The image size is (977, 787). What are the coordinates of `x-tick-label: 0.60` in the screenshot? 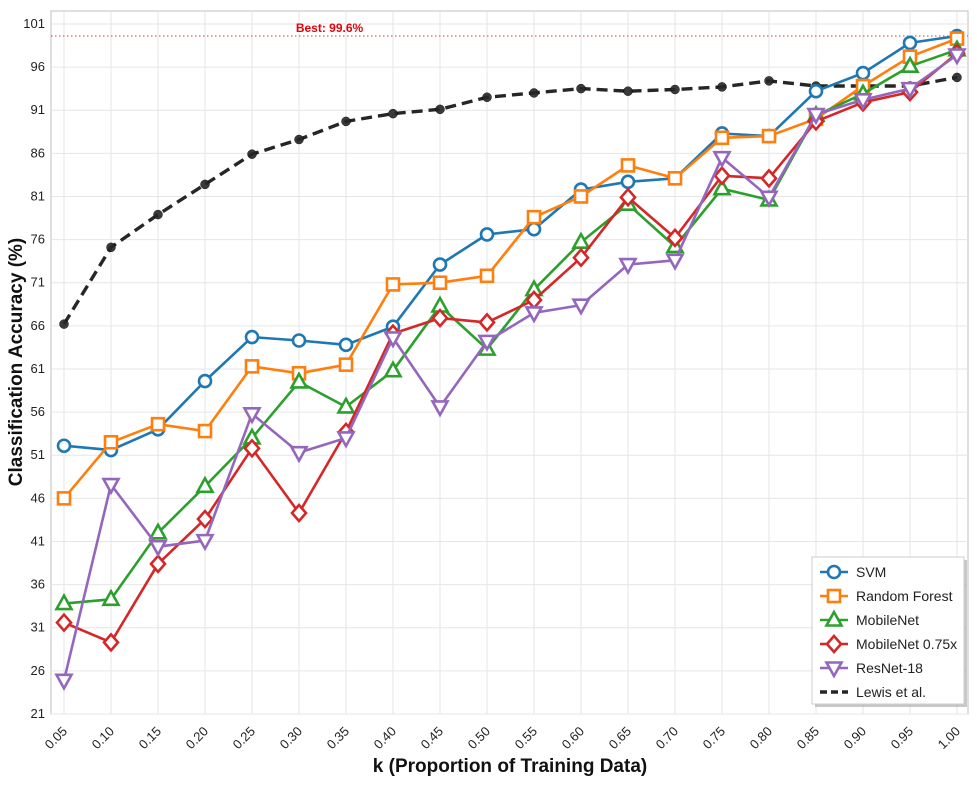 It's located at (573, 738).